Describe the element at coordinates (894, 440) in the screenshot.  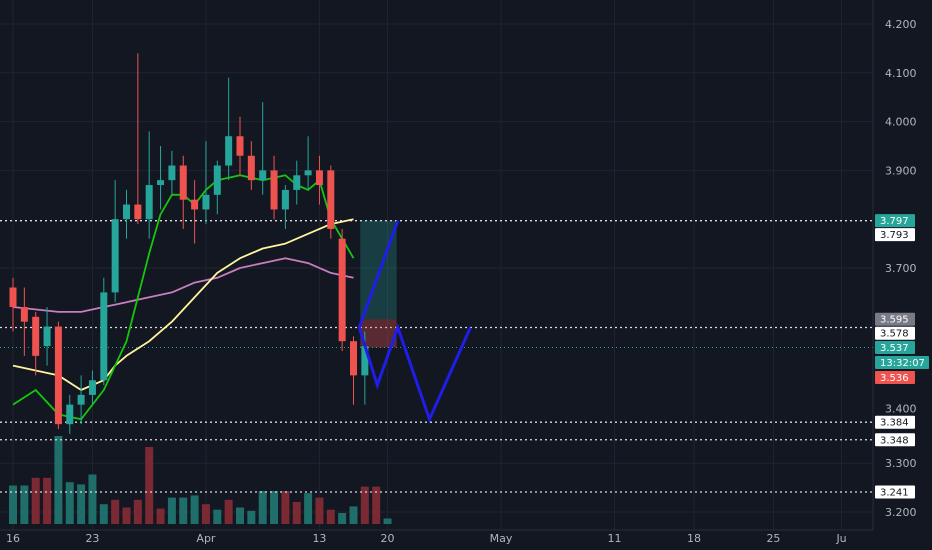
I see `price-tag: 3.348` at that location.